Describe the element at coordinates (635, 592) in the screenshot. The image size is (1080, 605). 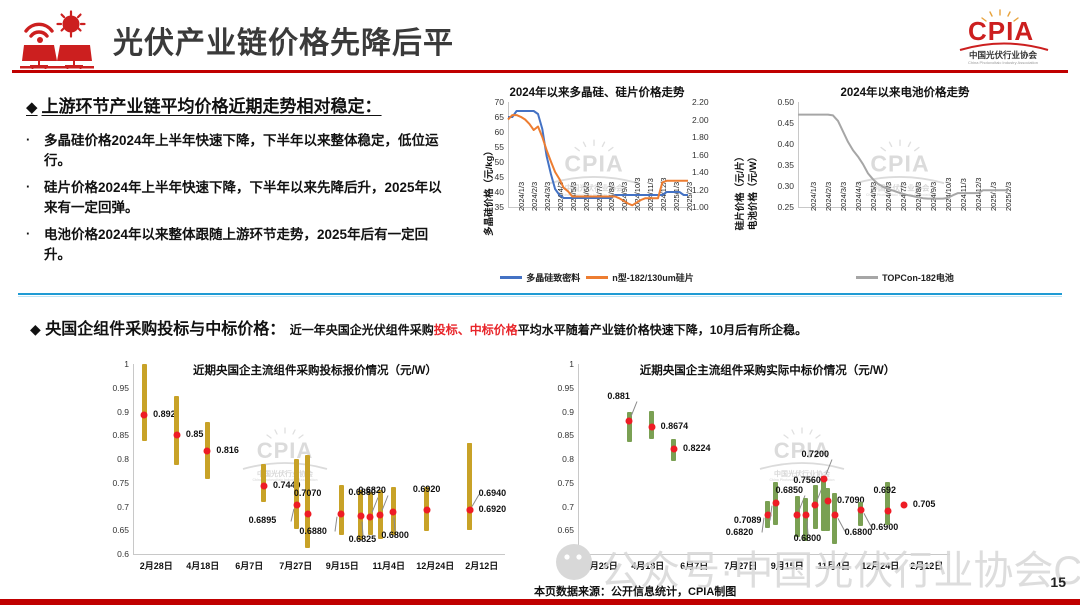
I see `source-note: 本页数据来源：公开信息统计，CPIA制图` at that location.